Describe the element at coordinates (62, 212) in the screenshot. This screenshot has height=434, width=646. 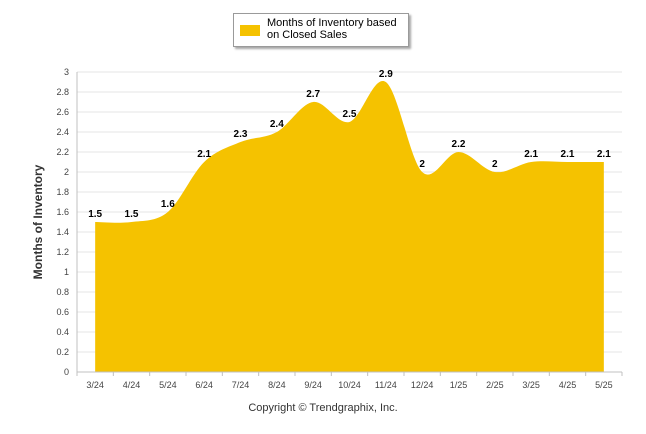
I see `y-tick-label: 1.6` at that location.